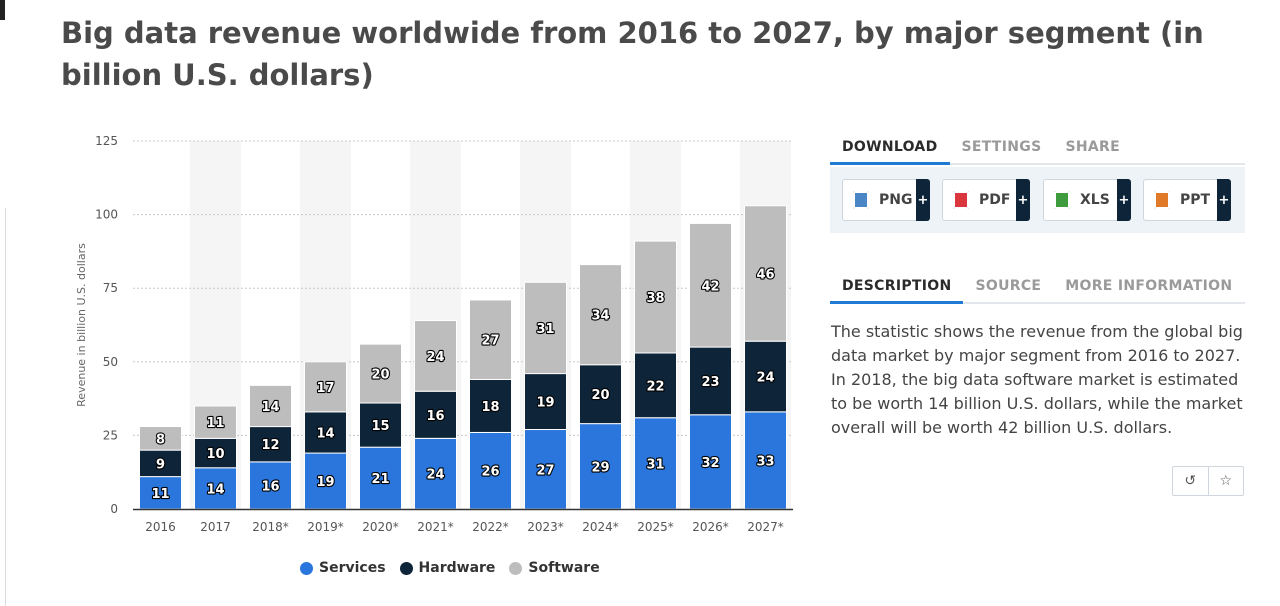 The width and height of the screenshot is (1280, 606). I want to click on history-icon: ↺, so click(1190, 481).